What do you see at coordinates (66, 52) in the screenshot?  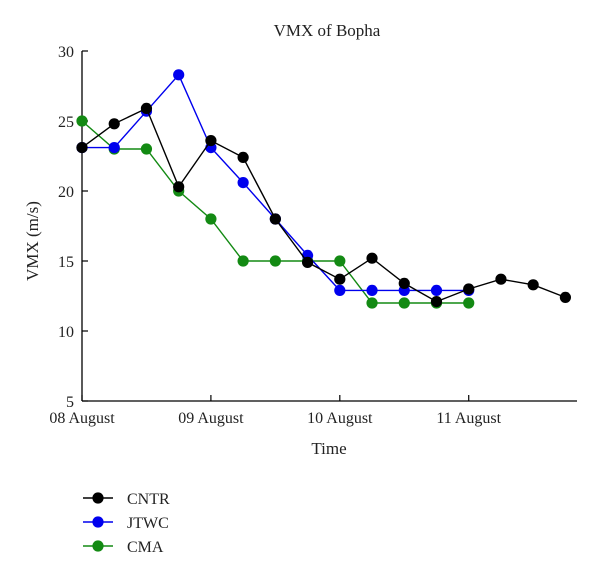 I see `y-tick-label: 30` at bounding box center [66, 52].